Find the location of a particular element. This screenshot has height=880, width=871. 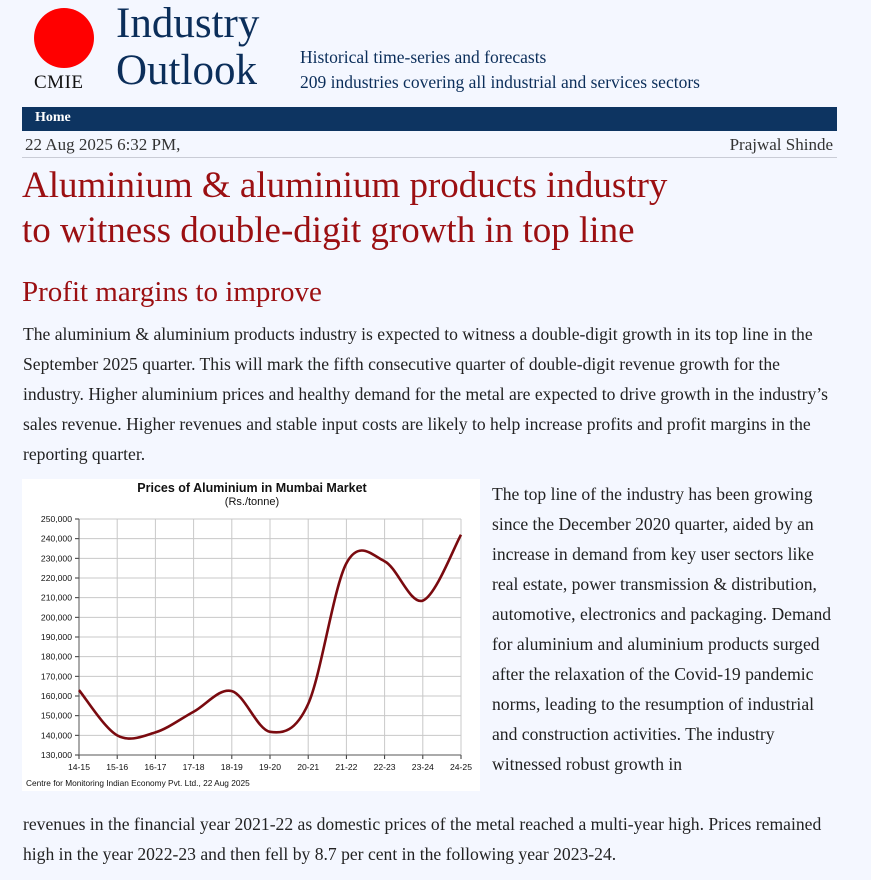

meta-divider is located at coordinates (429, 157).